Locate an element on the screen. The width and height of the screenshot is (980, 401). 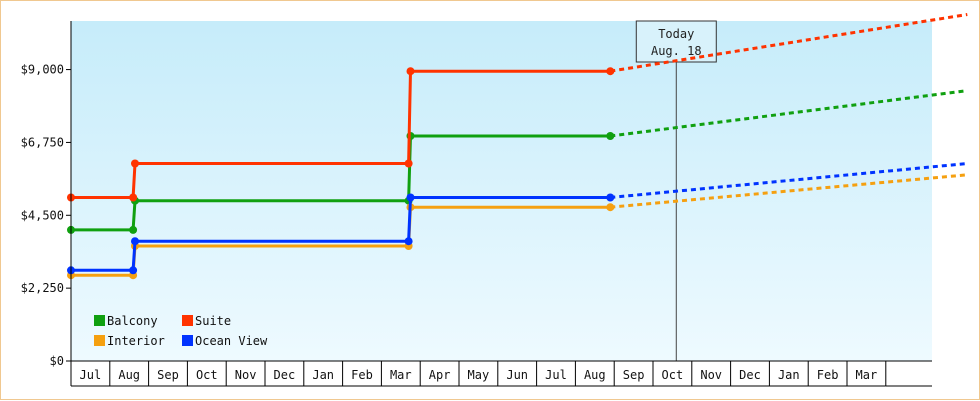
legend-swatch-ocean-view is located at coordinates (187, 340).